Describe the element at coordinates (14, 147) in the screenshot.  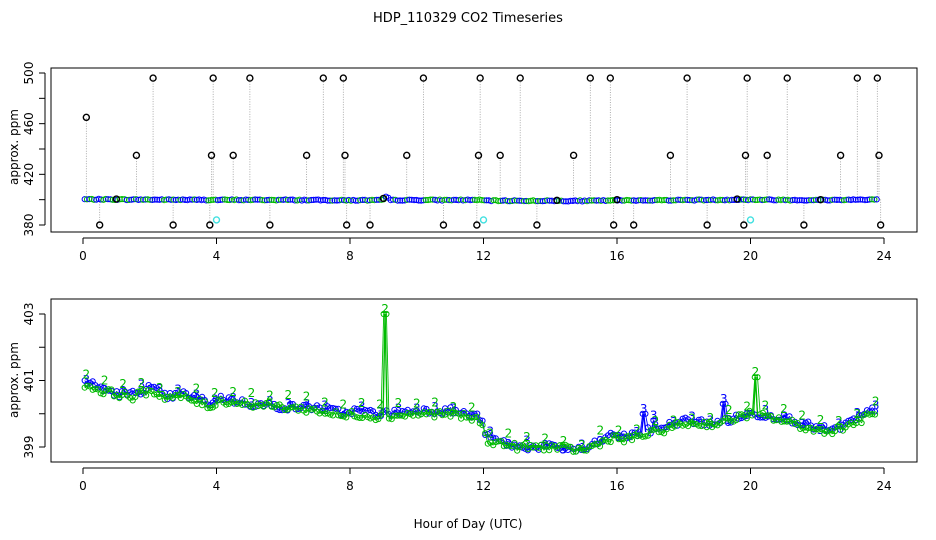
I see `top-y-axis-label: approx. ppm` at that location.